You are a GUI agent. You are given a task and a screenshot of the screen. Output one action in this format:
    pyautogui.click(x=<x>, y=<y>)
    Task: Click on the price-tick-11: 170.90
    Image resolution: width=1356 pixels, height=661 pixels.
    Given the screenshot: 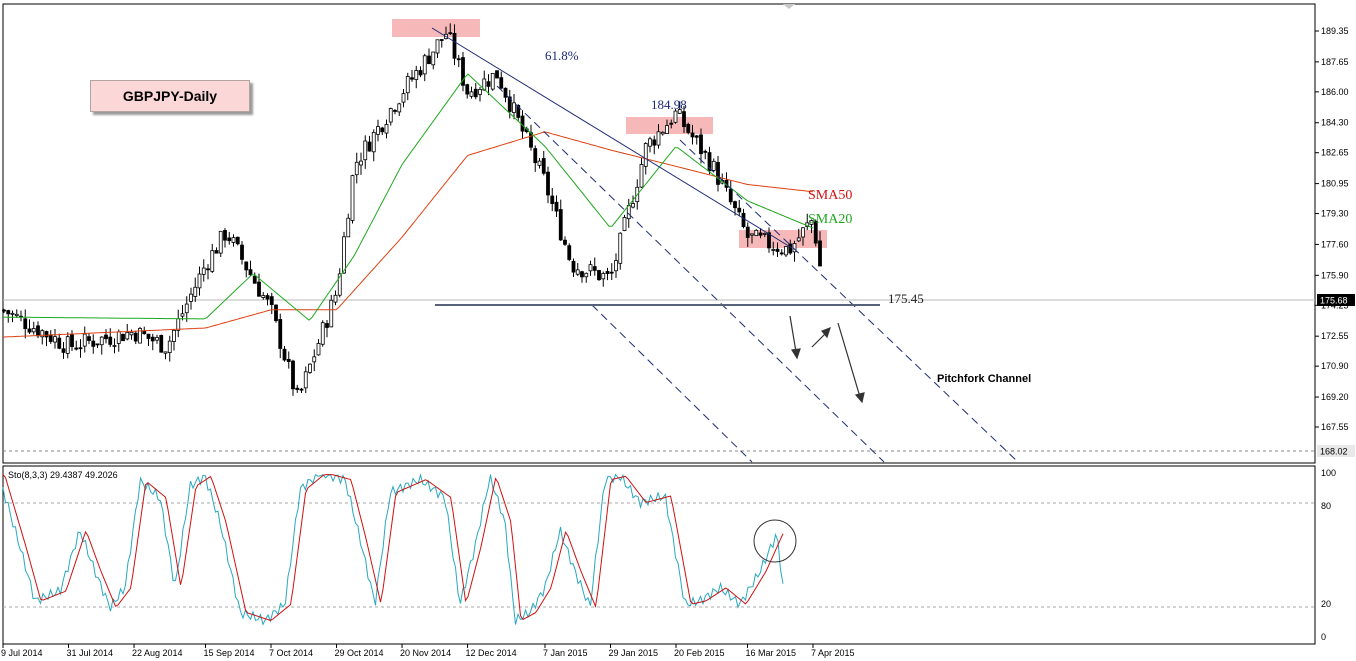 What is the action you would take?
    pyautogui.click(x=1335, y=366)
    